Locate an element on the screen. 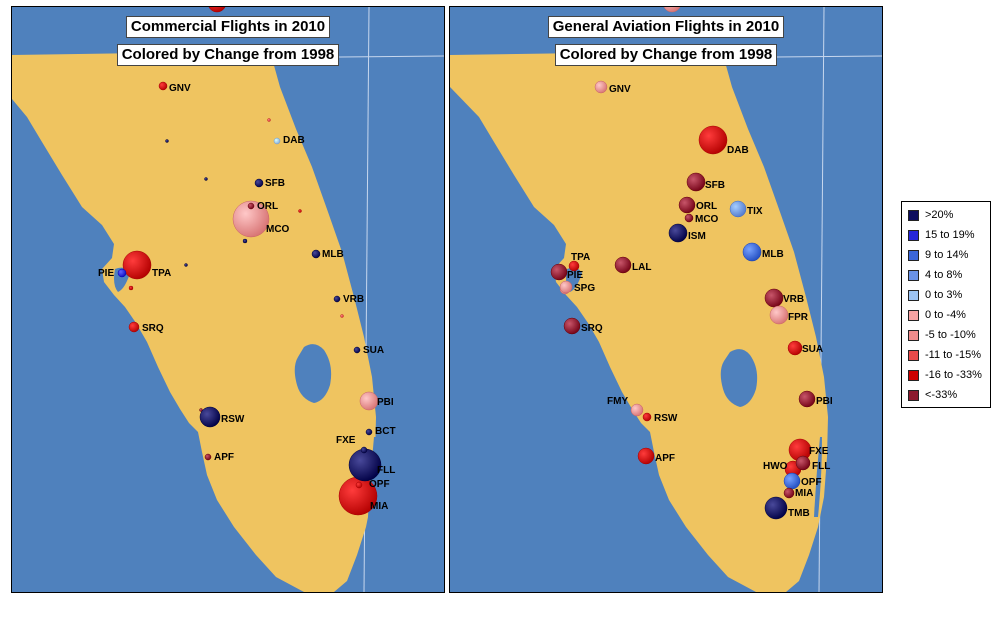 This screenshot has height=643, width=1004. airport-label-fmy: FMY is located at coordinates (617, 401).